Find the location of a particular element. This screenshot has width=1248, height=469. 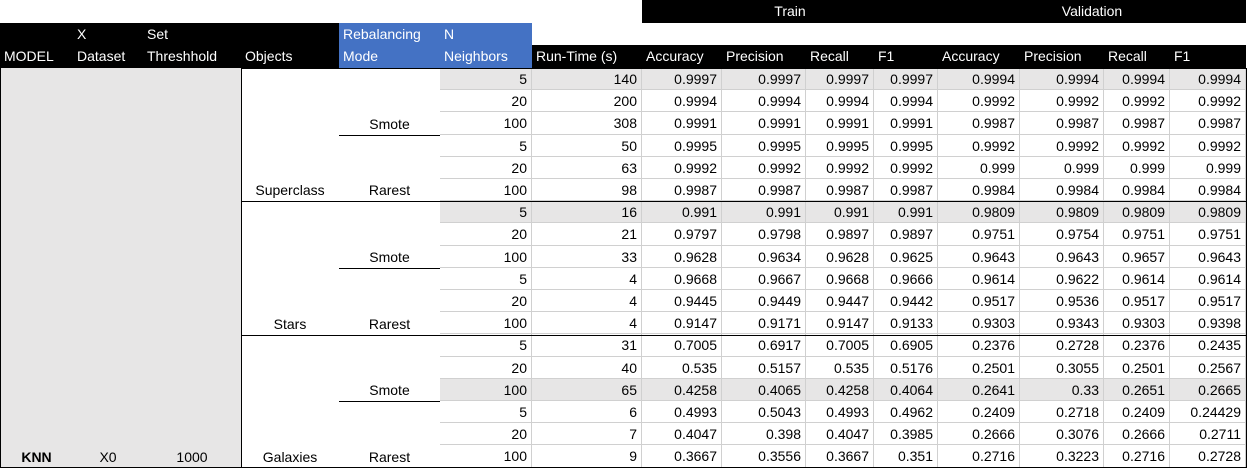

header-rebalancing-line1: Rebalancing is located at coordinates (389, 34).